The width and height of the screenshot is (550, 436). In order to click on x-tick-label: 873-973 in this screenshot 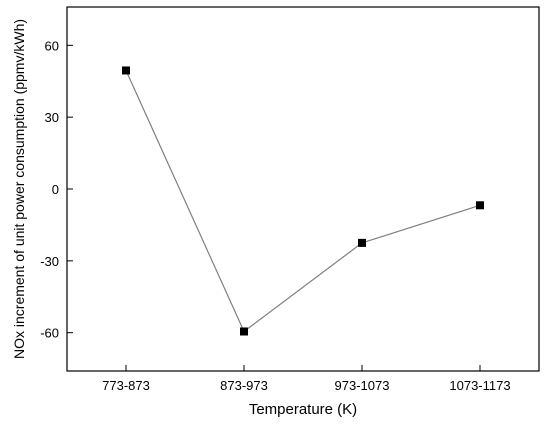, I will do `click(244, 385)`.